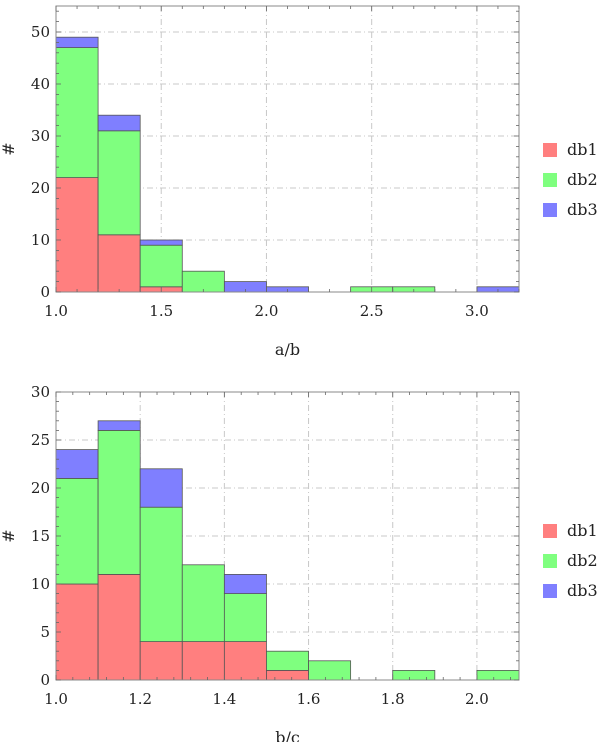  What do you see at coordinates (582, 149) in the screenshot?
I see `chart1-legend-label-db1: db1` at bounding box center [582, 149].